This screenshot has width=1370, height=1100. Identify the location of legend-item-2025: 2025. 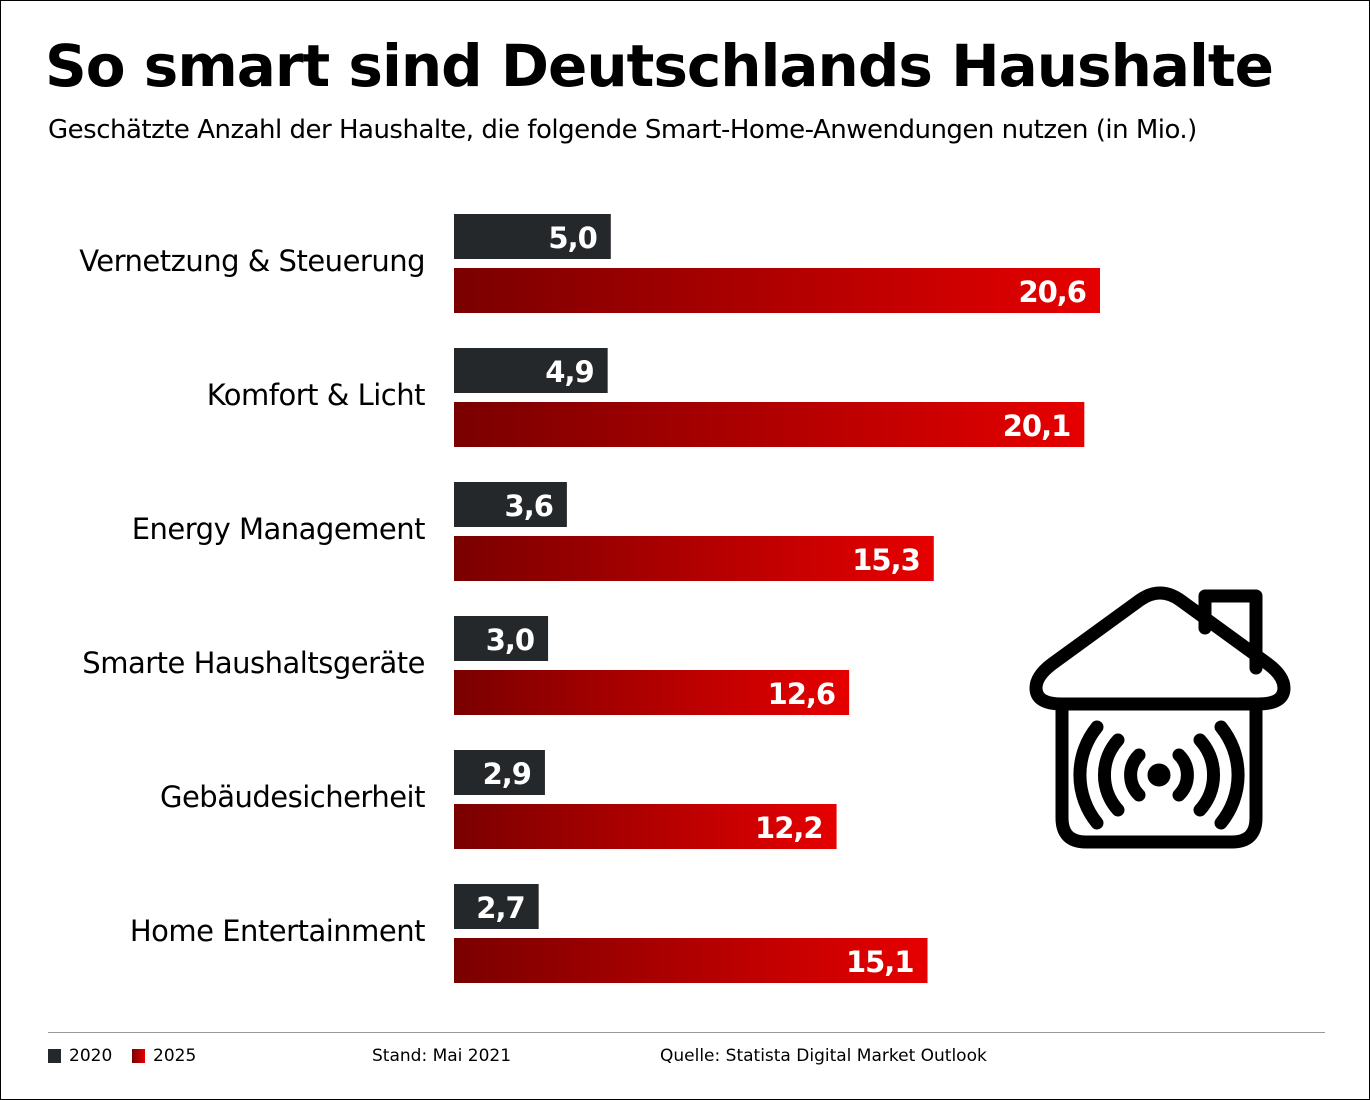
(164, 1056).